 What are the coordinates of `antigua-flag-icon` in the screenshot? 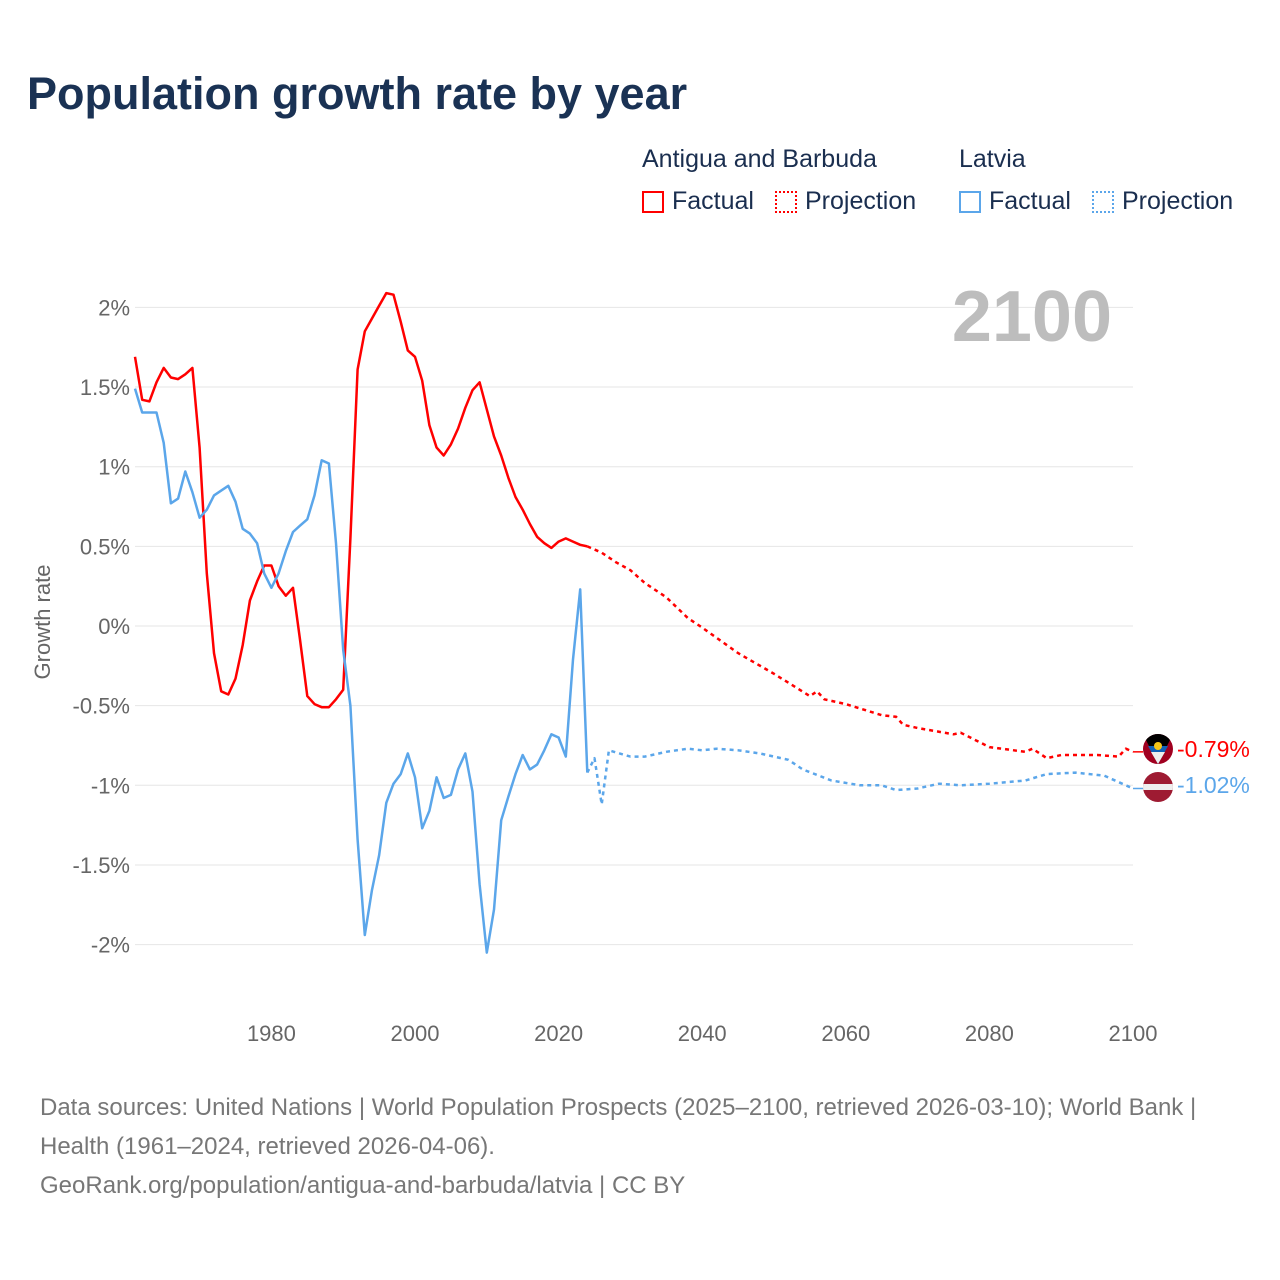 It's located at (1158, 749).